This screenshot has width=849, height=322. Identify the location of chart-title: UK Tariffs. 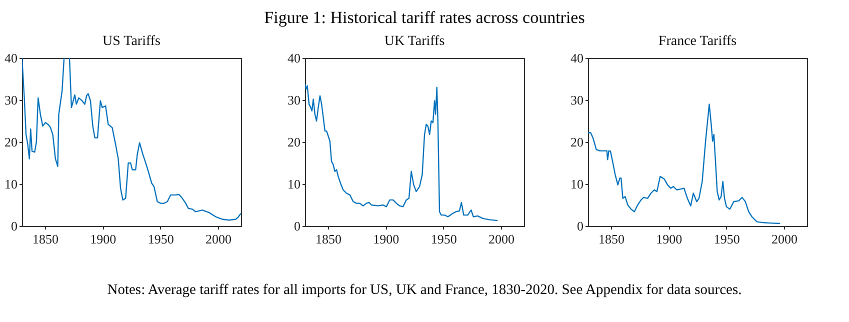
(414, 41).